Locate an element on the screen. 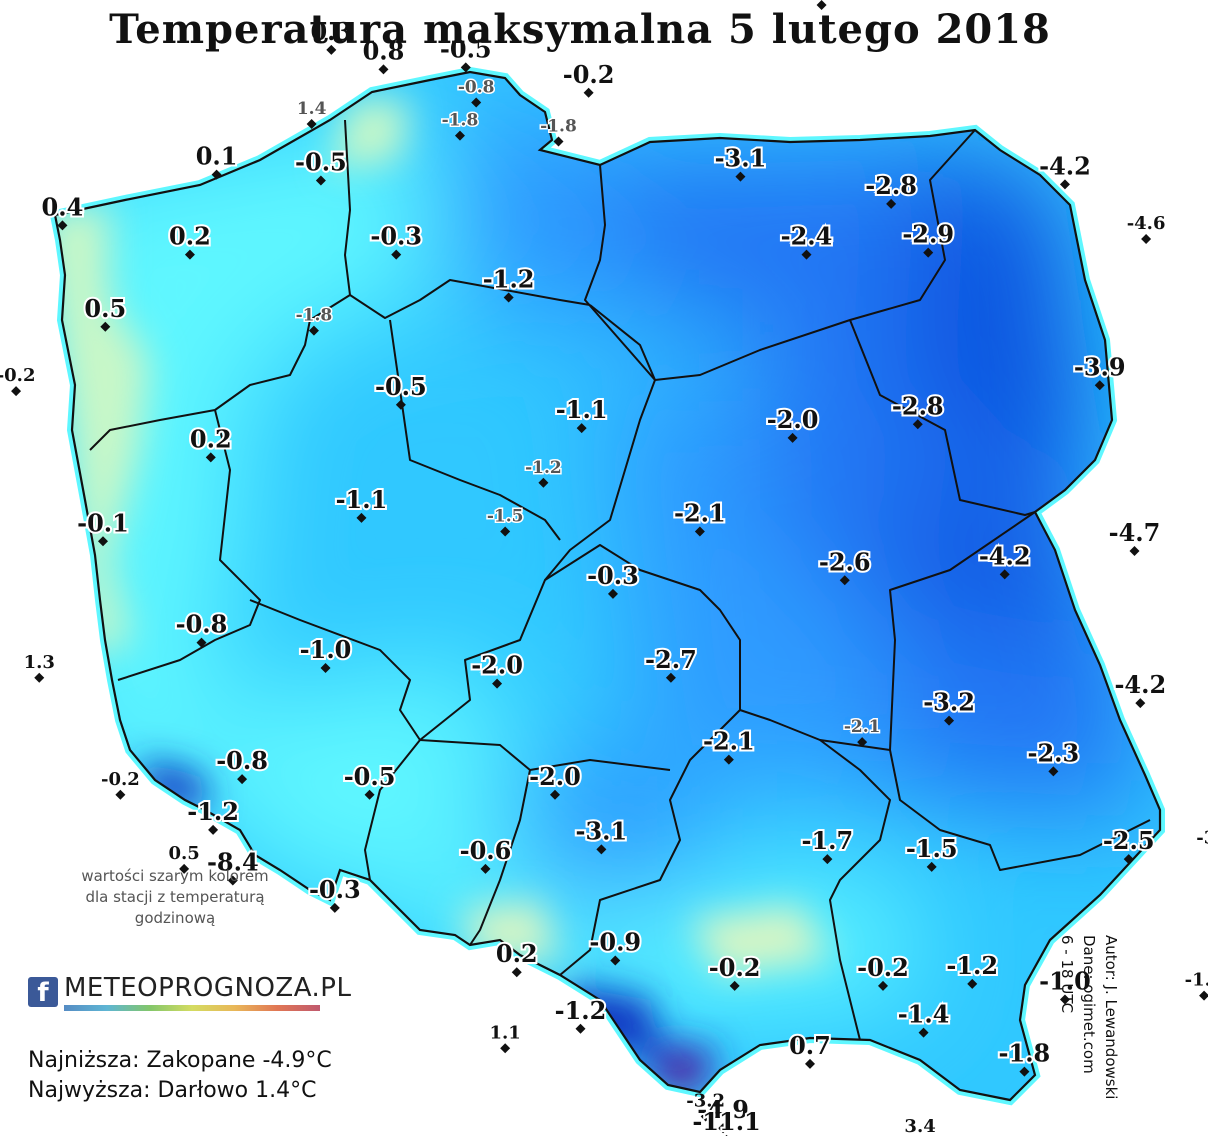 Image resolution: width=1208 pixels, height=1136 pixels. highest-temperature: Najwyższa: Darłowo 1.4°C is located at coordinates (172, 1090).